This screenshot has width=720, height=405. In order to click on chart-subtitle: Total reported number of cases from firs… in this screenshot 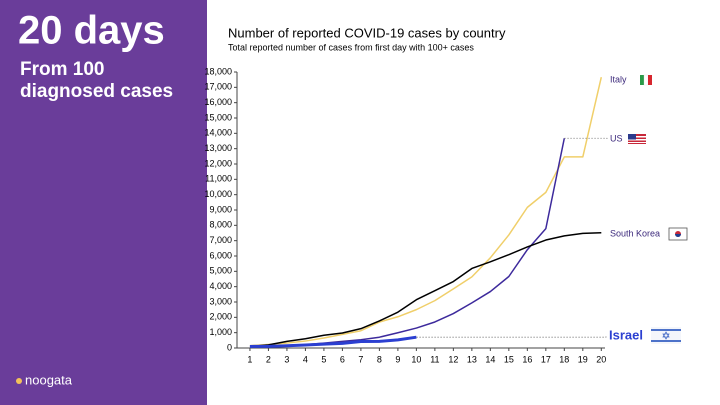, I will do `click(351, 47)`.